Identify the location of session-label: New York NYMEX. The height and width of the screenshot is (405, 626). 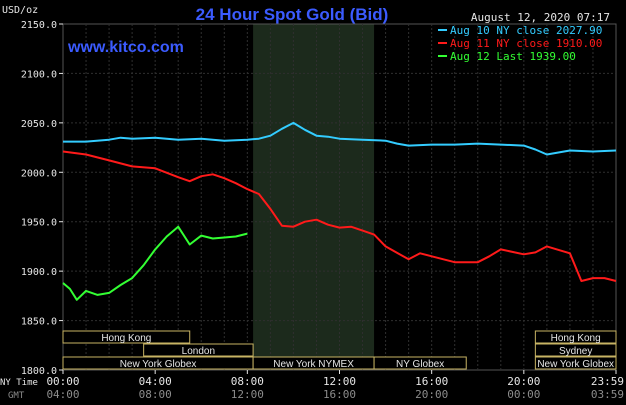
(313, 364).